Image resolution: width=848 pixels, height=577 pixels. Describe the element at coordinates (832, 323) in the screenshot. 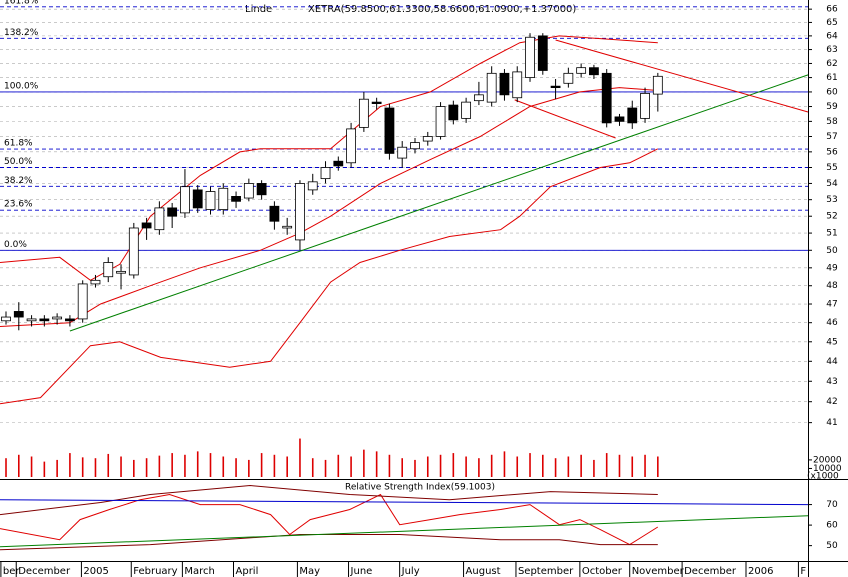

I see `y-tick-label: 46` at that location.